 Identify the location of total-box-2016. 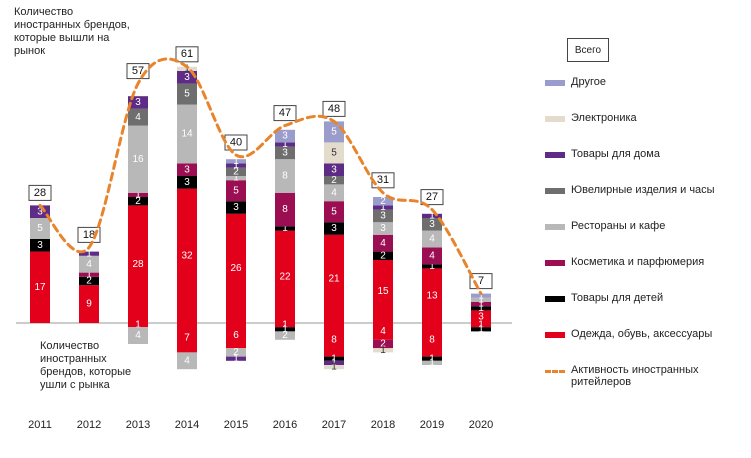
(285, 113).